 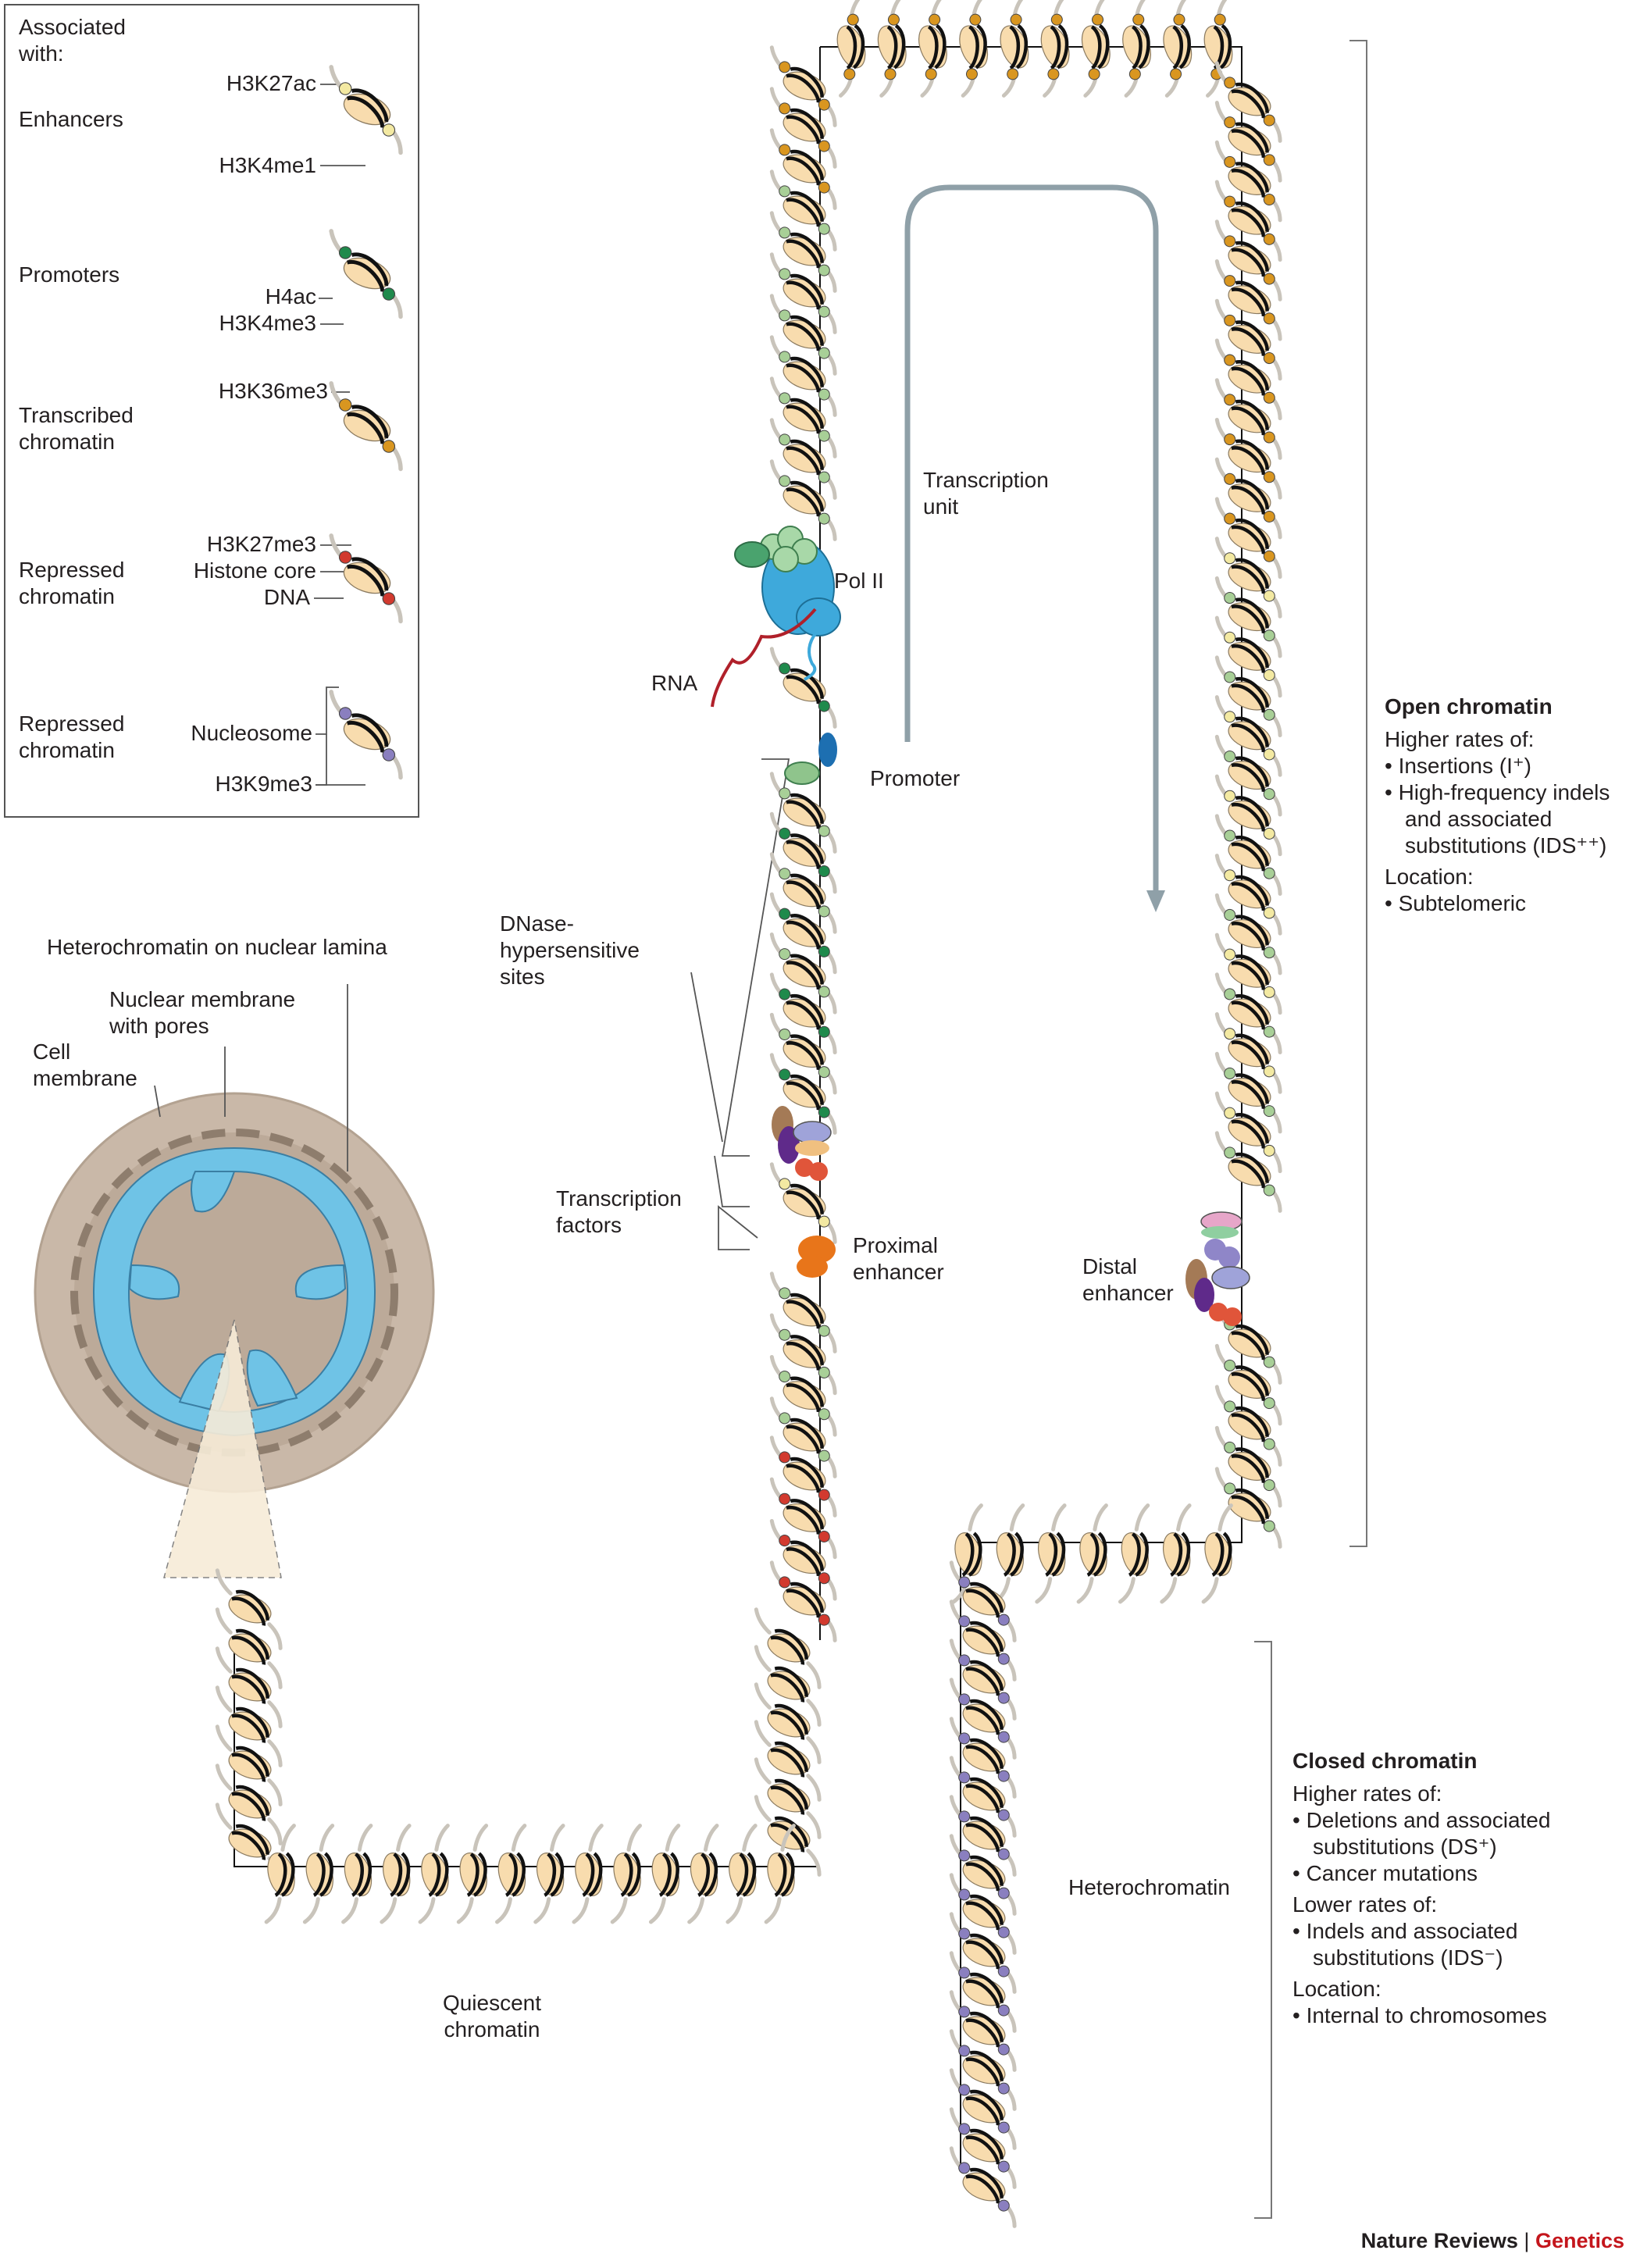 What do you see at coordinates (235, 1335) in the screenshot?
I see `cell` at bounding box center [235, 1335].